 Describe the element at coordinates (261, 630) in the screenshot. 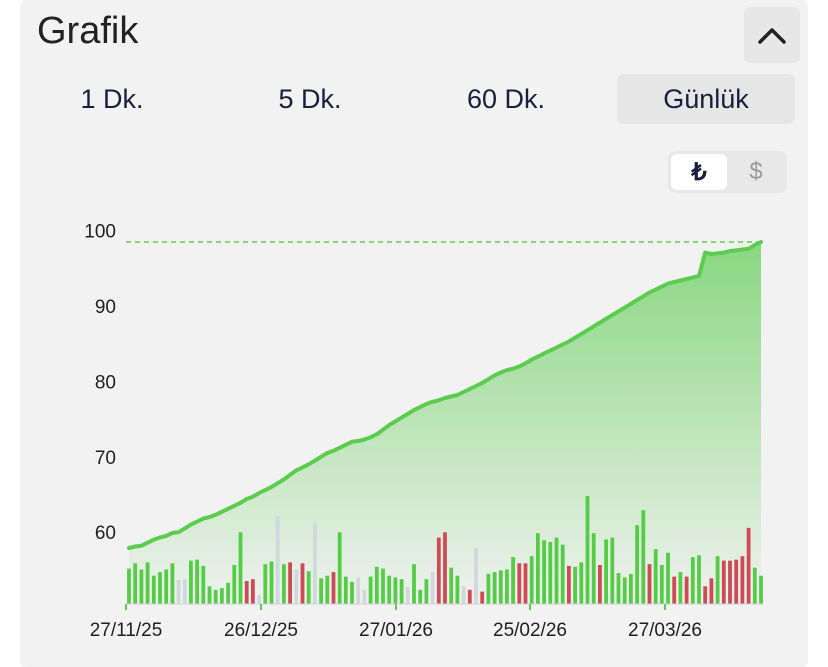

I see `x-tick-label: 26/12/25` at that location.